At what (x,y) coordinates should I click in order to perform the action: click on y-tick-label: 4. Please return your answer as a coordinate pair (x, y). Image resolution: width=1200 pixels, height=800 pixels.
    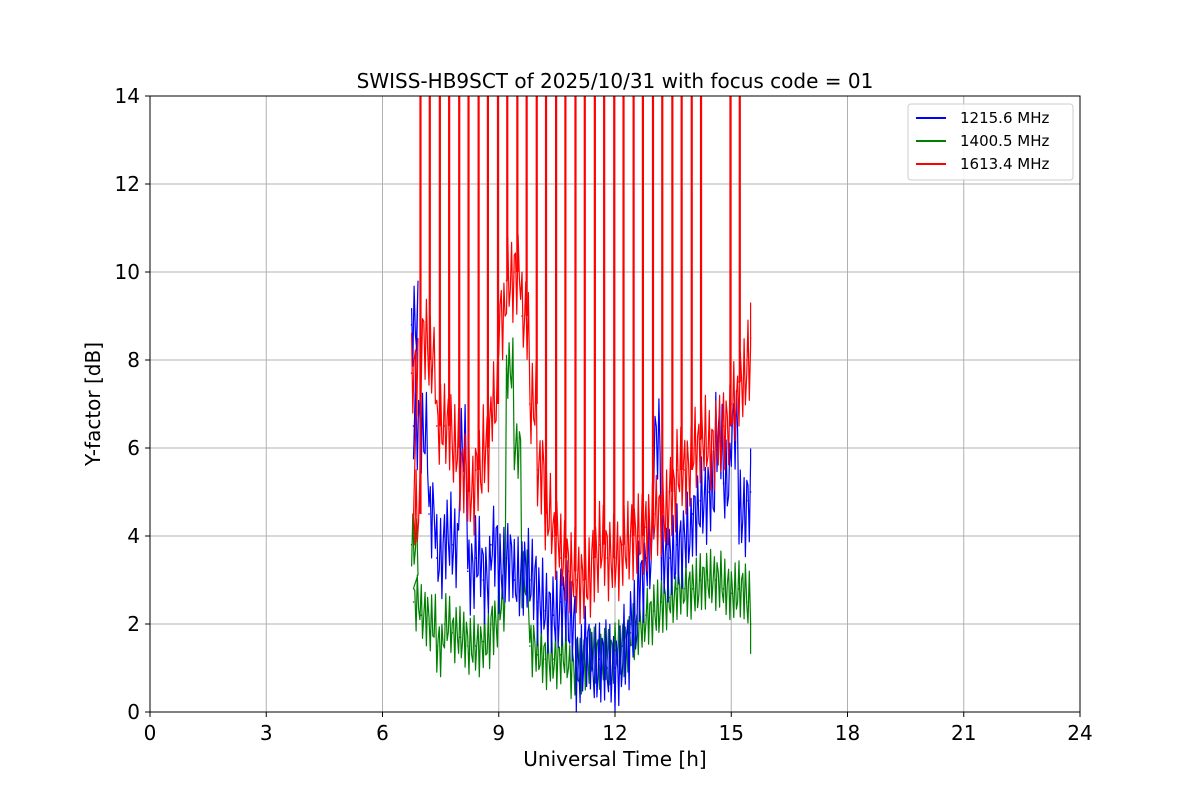
    Looking at the image, I should click on (133, 536).